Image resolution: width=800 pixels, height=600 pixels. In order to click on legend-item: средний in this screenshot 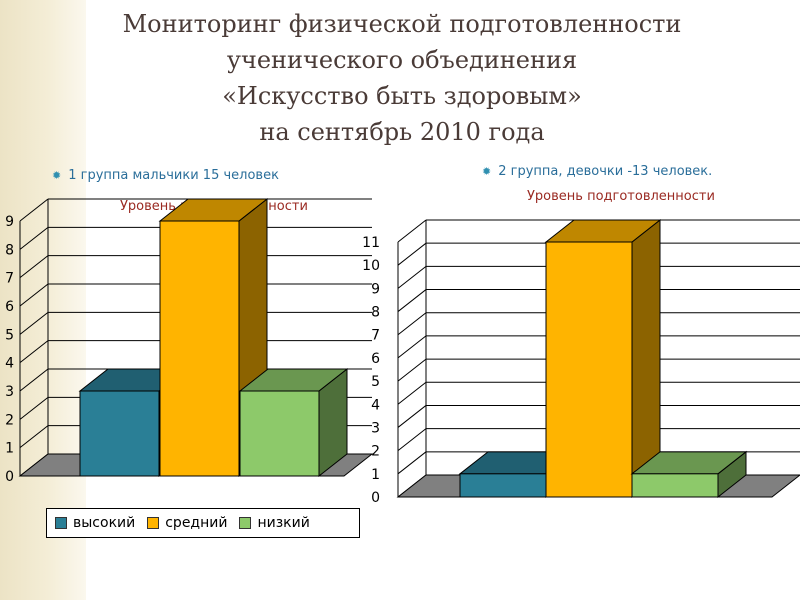, I will do `click(187, 523)`.